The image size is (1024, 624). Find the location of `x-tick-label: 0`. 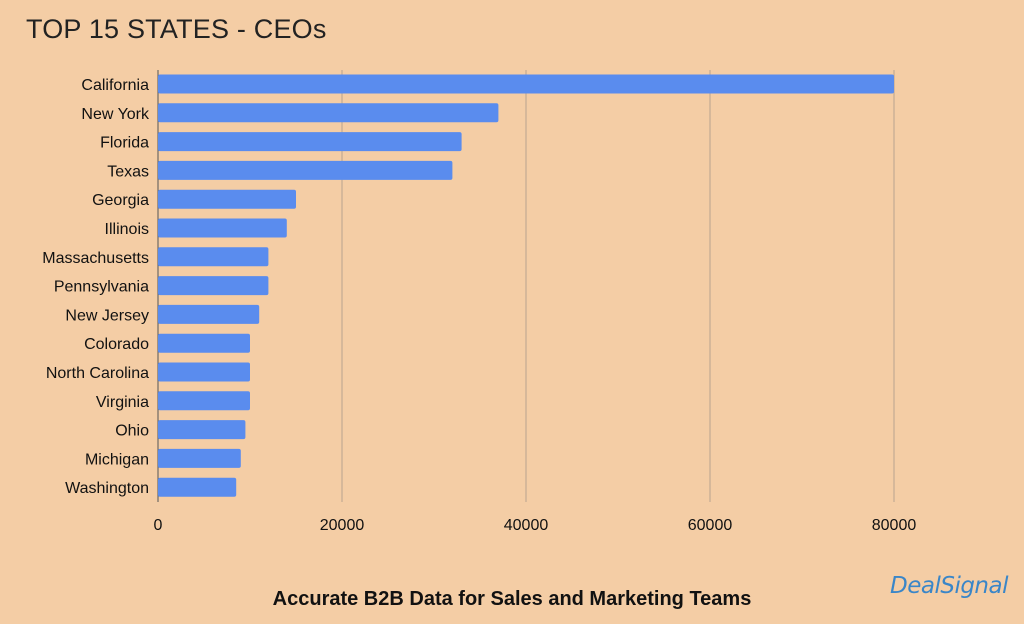

x-tick-label: 0 is located at coordinates (158, 525).